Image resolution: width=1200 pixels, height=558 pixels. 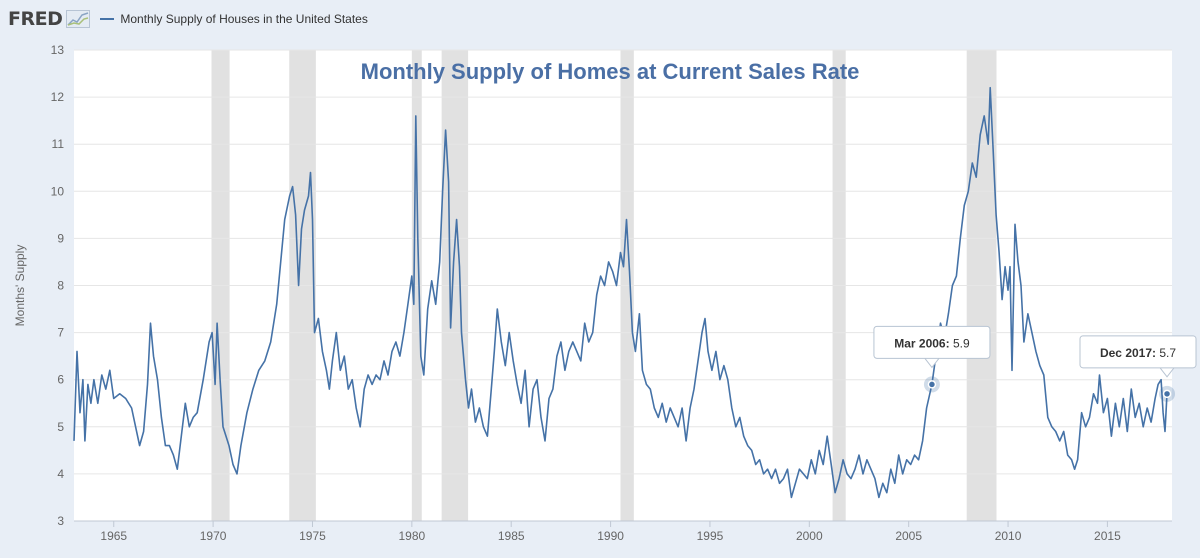 I want to click on tooltip-text: Dec 2017: 5.7, so click(x=1138, y=353).